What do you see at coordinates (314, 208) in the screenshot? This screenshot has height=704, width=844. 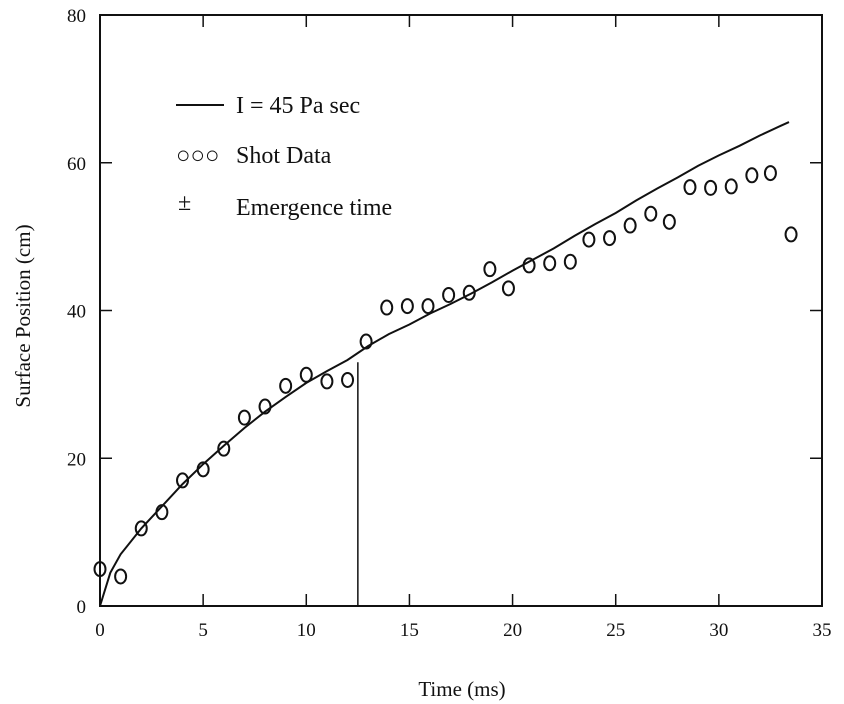 I see `legend-emergence-label: Emergence time` at bounding box center [314, 208].